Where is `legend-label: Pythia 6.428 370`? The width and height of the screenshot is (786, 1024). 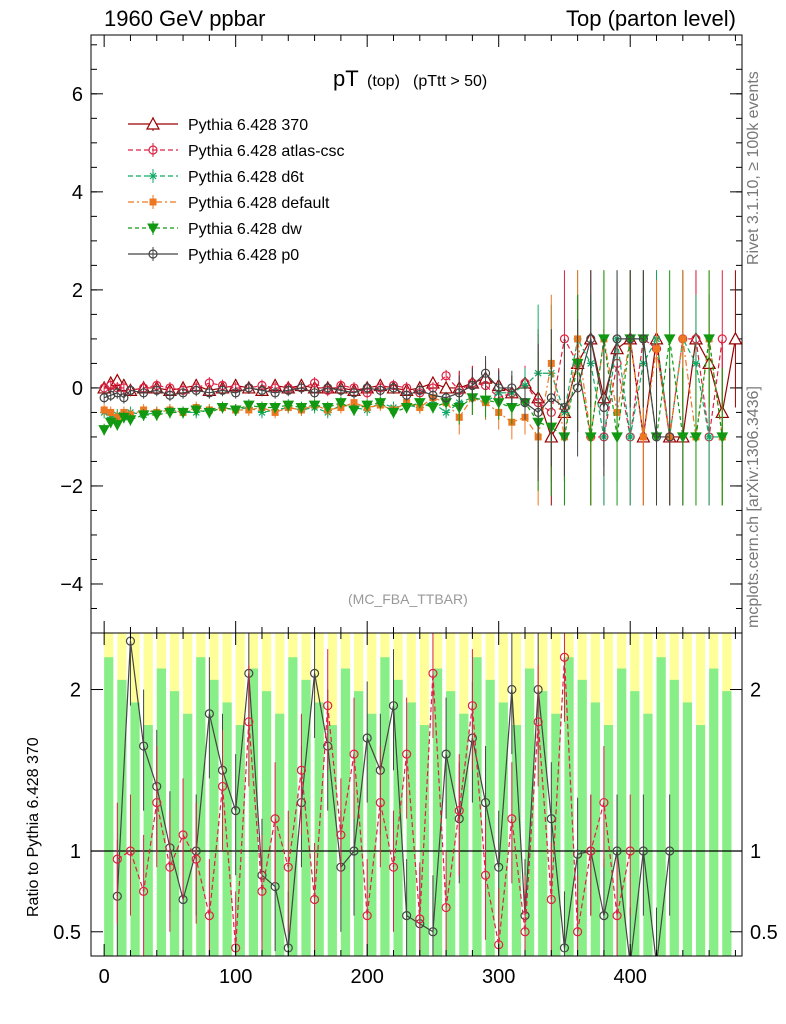
legend-label: Pythia 6.428 370 is located at coordinates (248, 125).